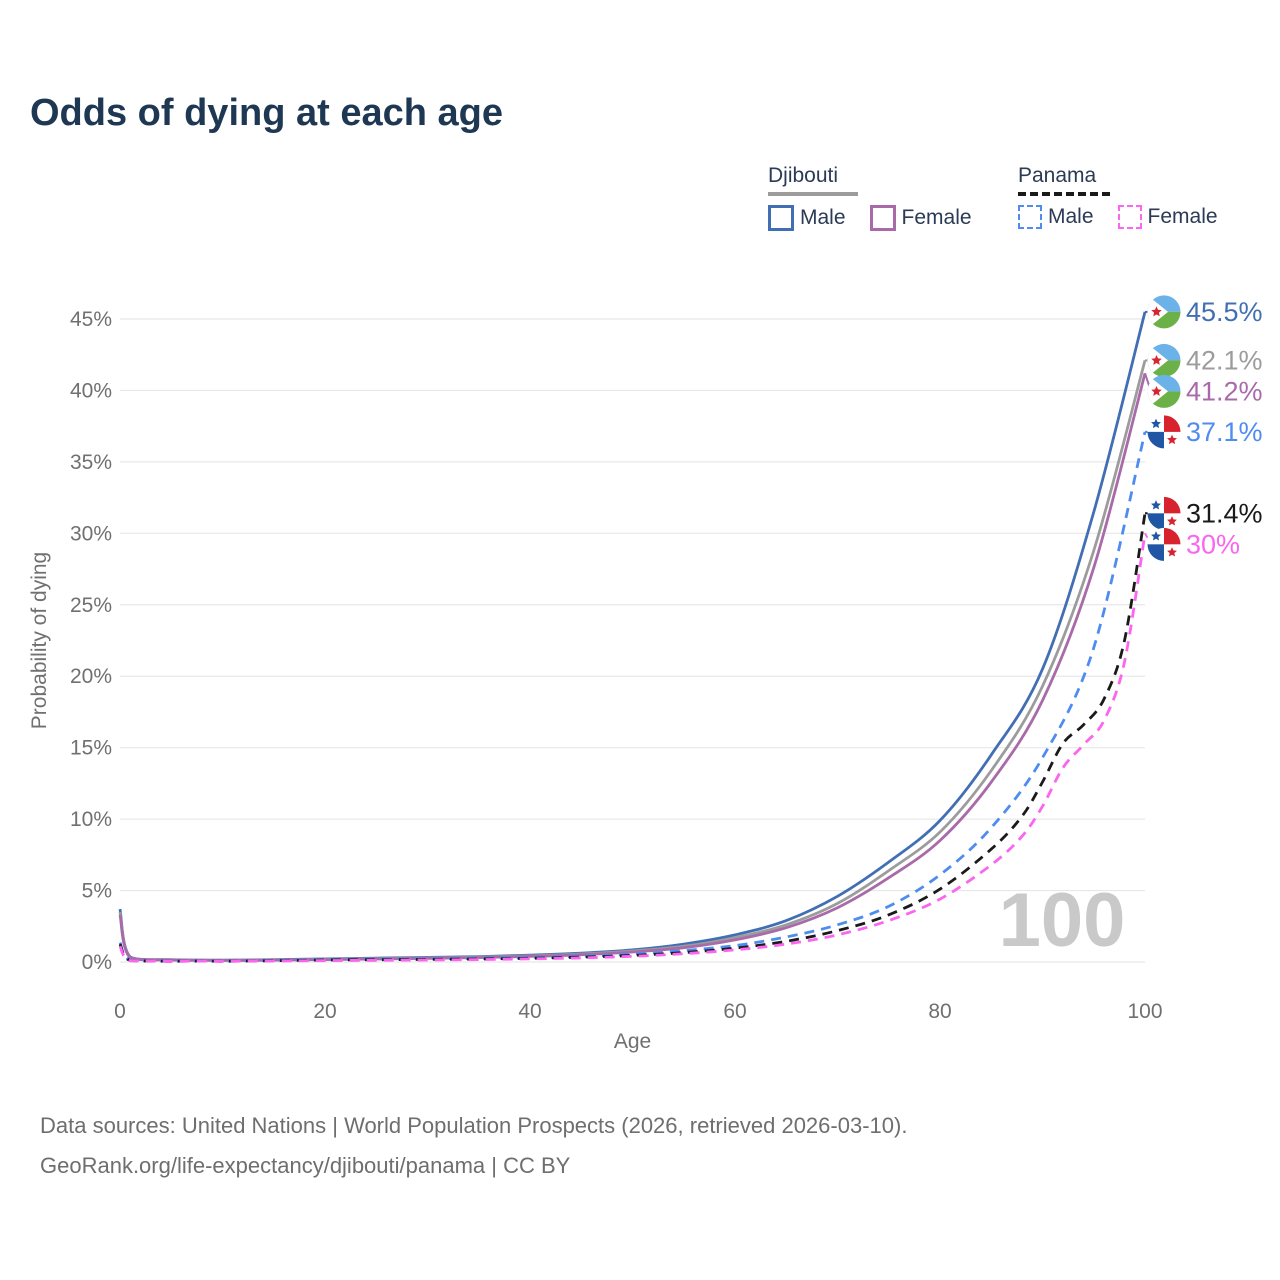  Describe the element at coordinates (1030, 217) in the screenshot. I see `swatch-panama-male` at that location.